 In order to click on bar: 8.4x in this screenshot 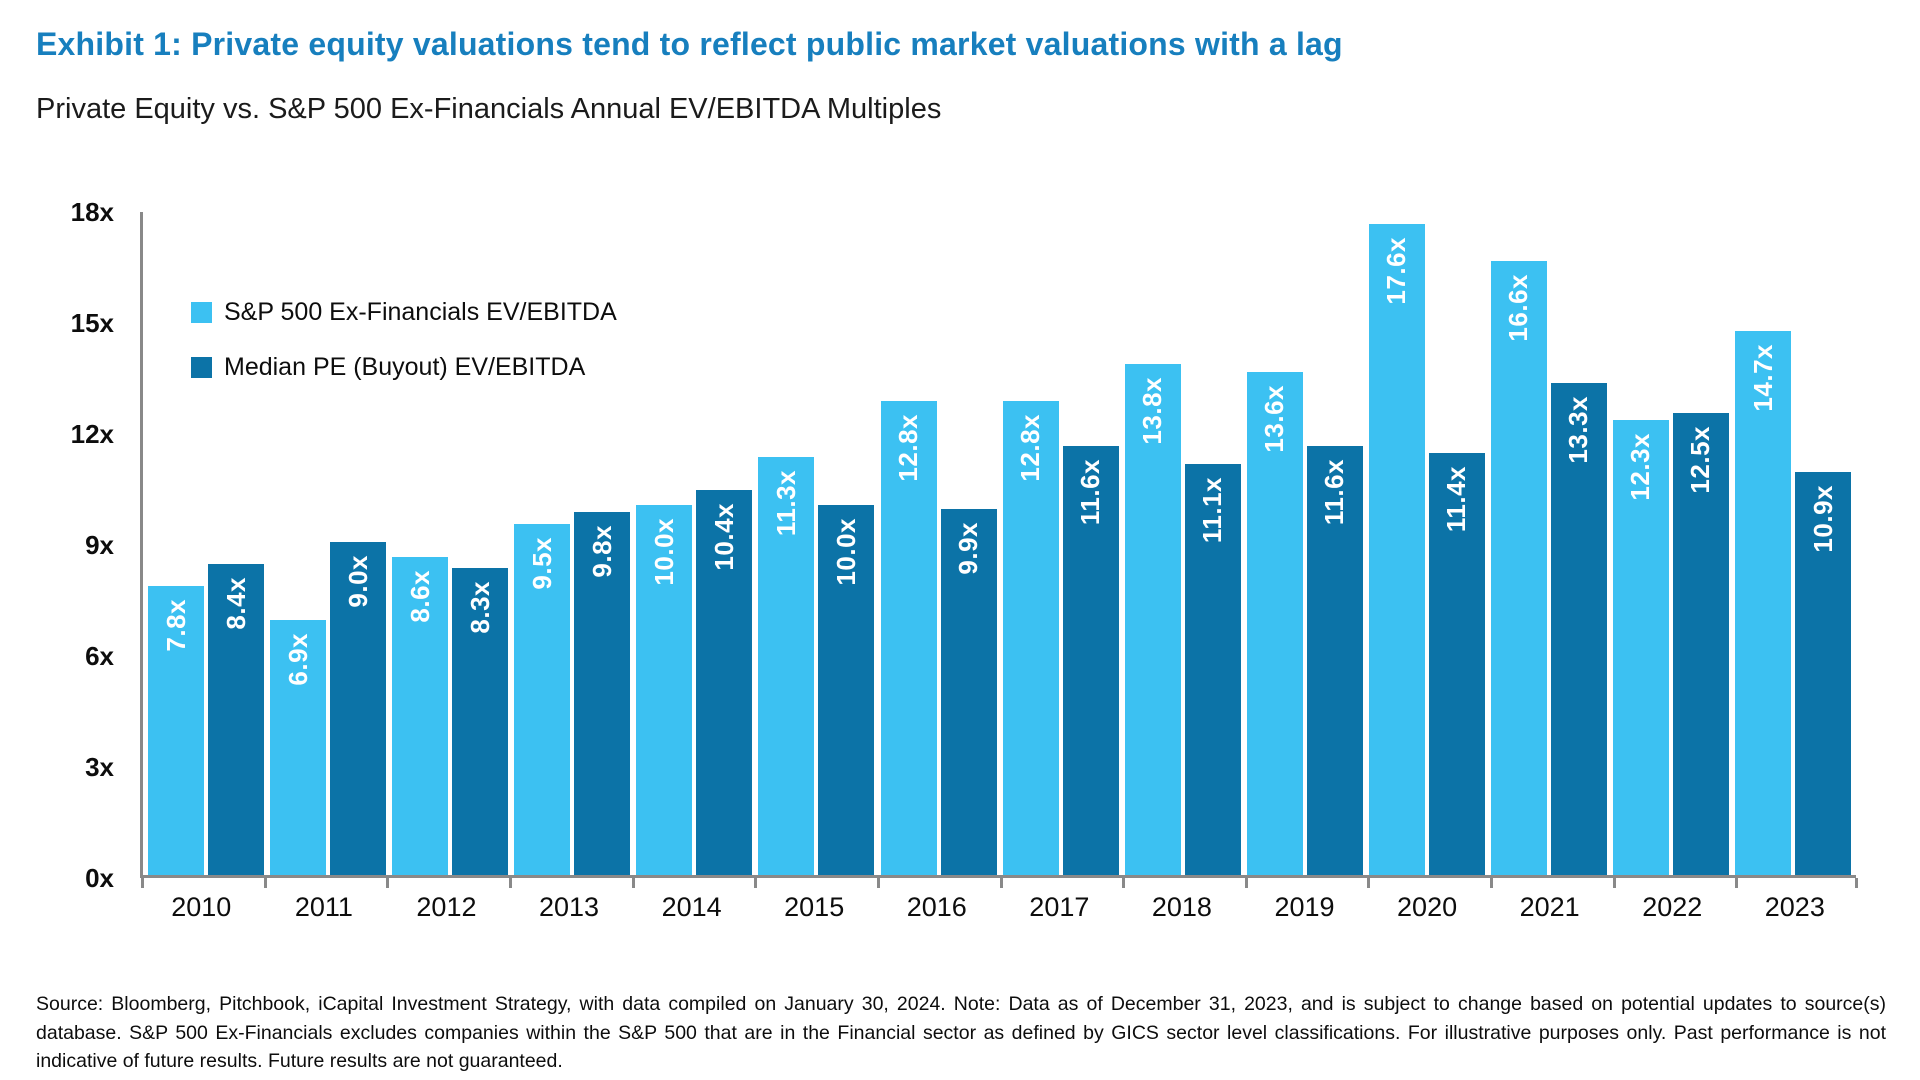, I will do `click(236, 719)`.